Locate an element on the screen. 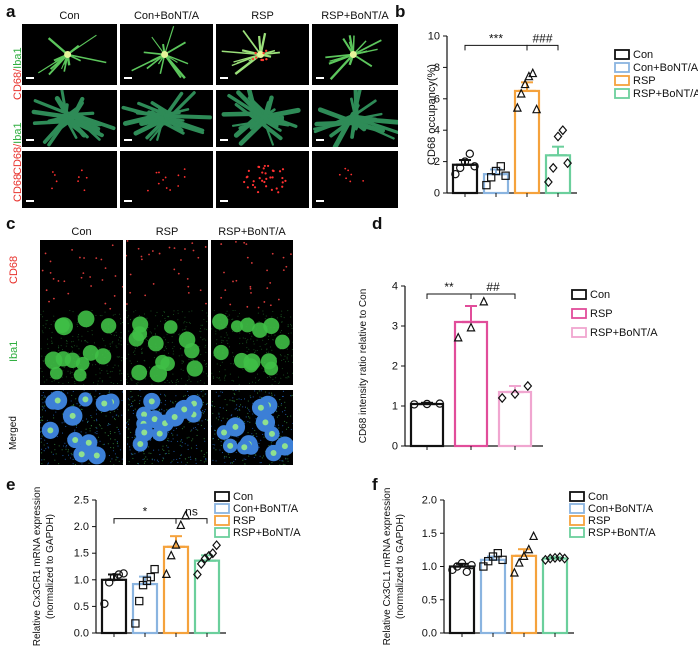  sig-annotation: ## is located at coordinates (493, 287).